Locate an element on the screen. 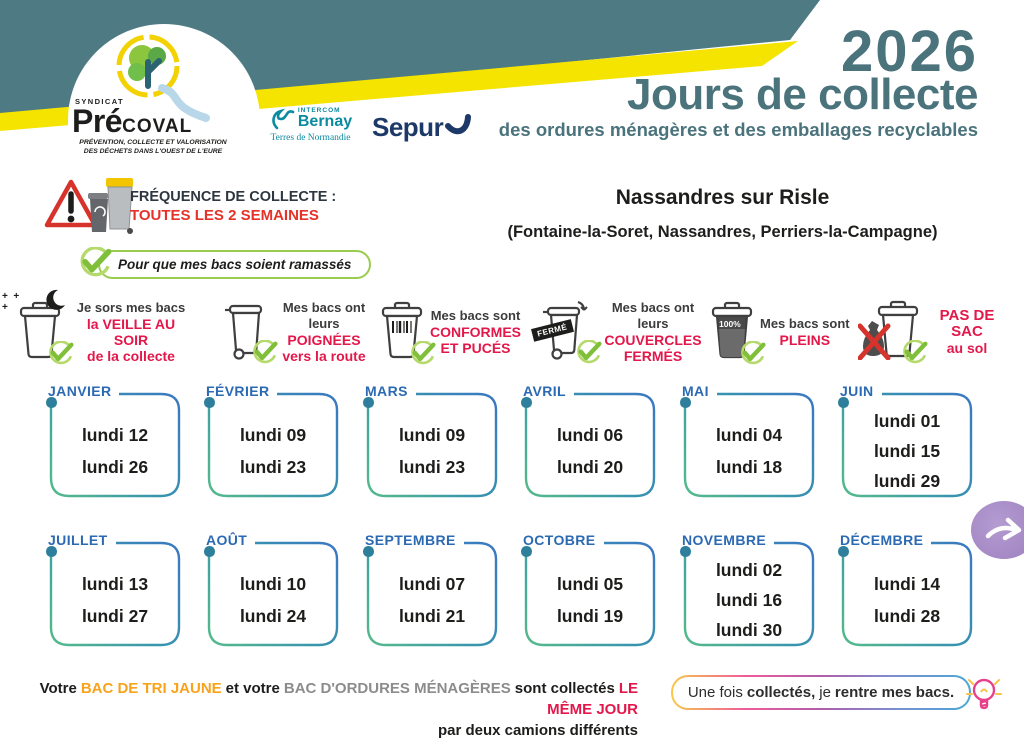 Image resolution: width=1024 pixels, height=741 pixels. collection-date: lundi 15 is located at coordinates (907, 450).